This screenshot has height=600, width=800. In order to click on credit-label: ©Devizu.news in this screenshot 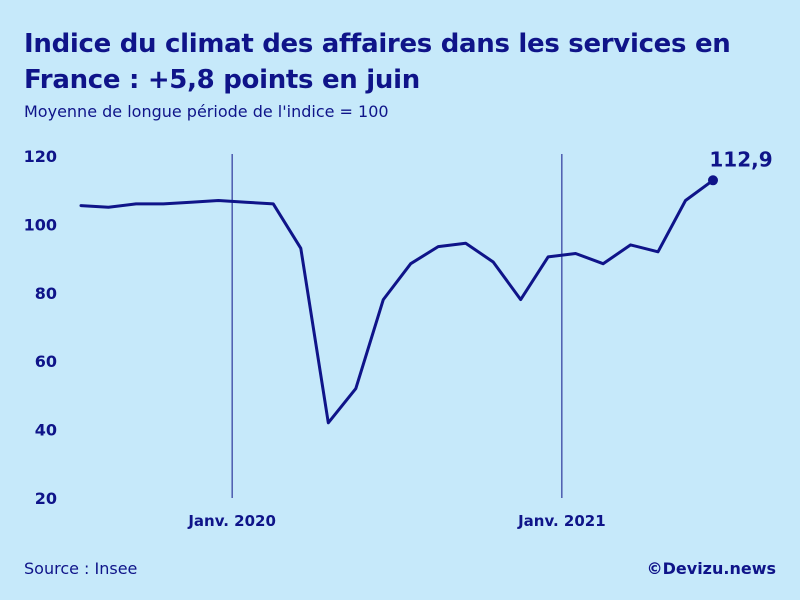, I will do `click(711, 568)`.